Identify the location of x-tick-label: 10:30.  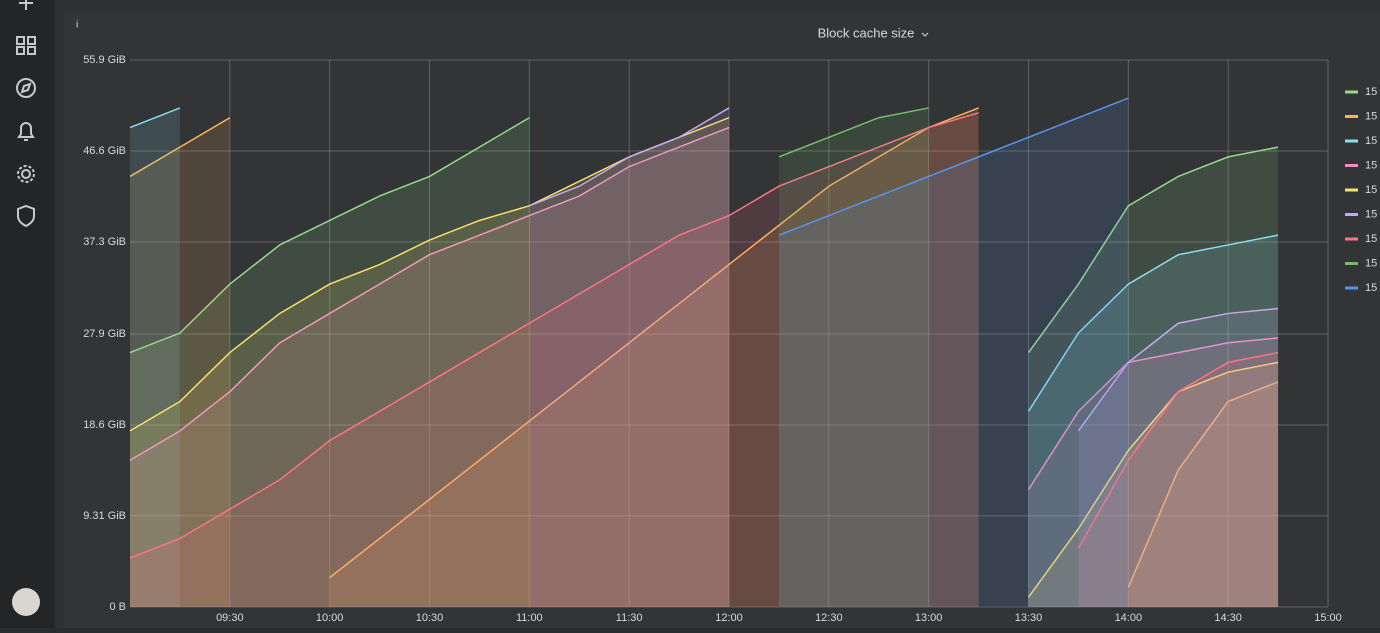
(430, 618).